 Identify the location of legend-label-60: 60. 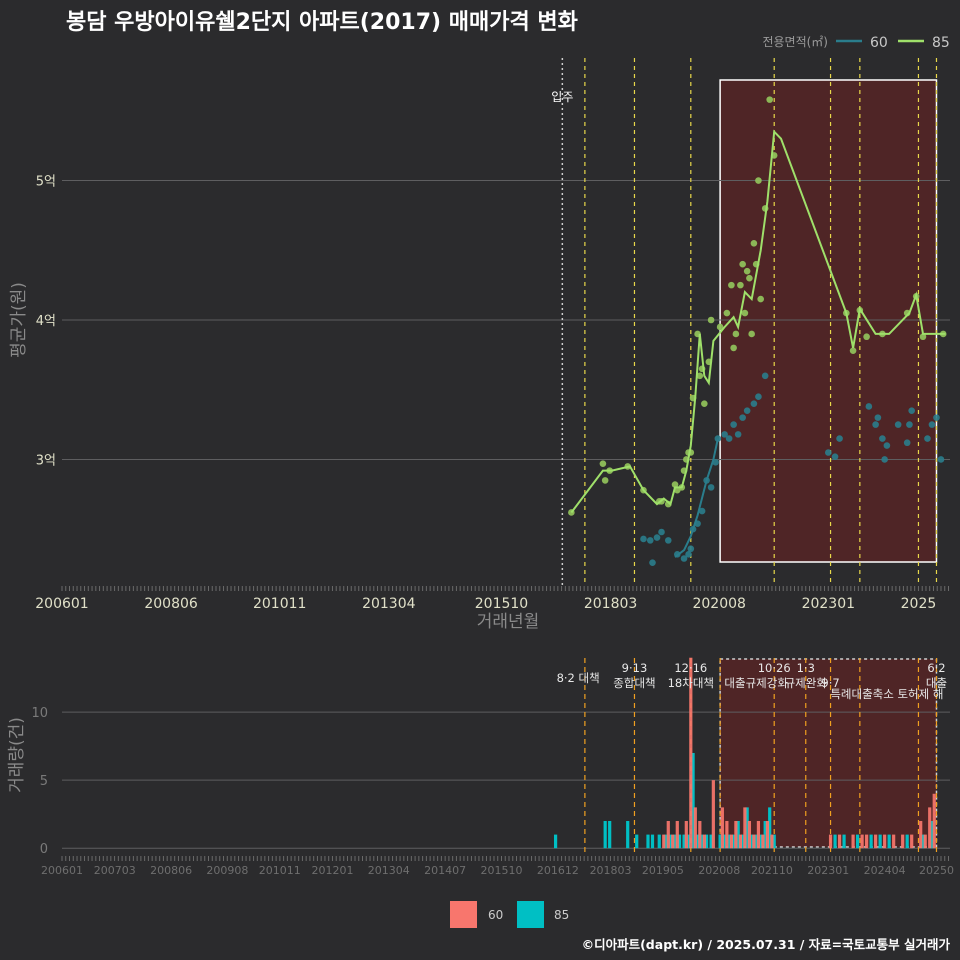
(496, 915).